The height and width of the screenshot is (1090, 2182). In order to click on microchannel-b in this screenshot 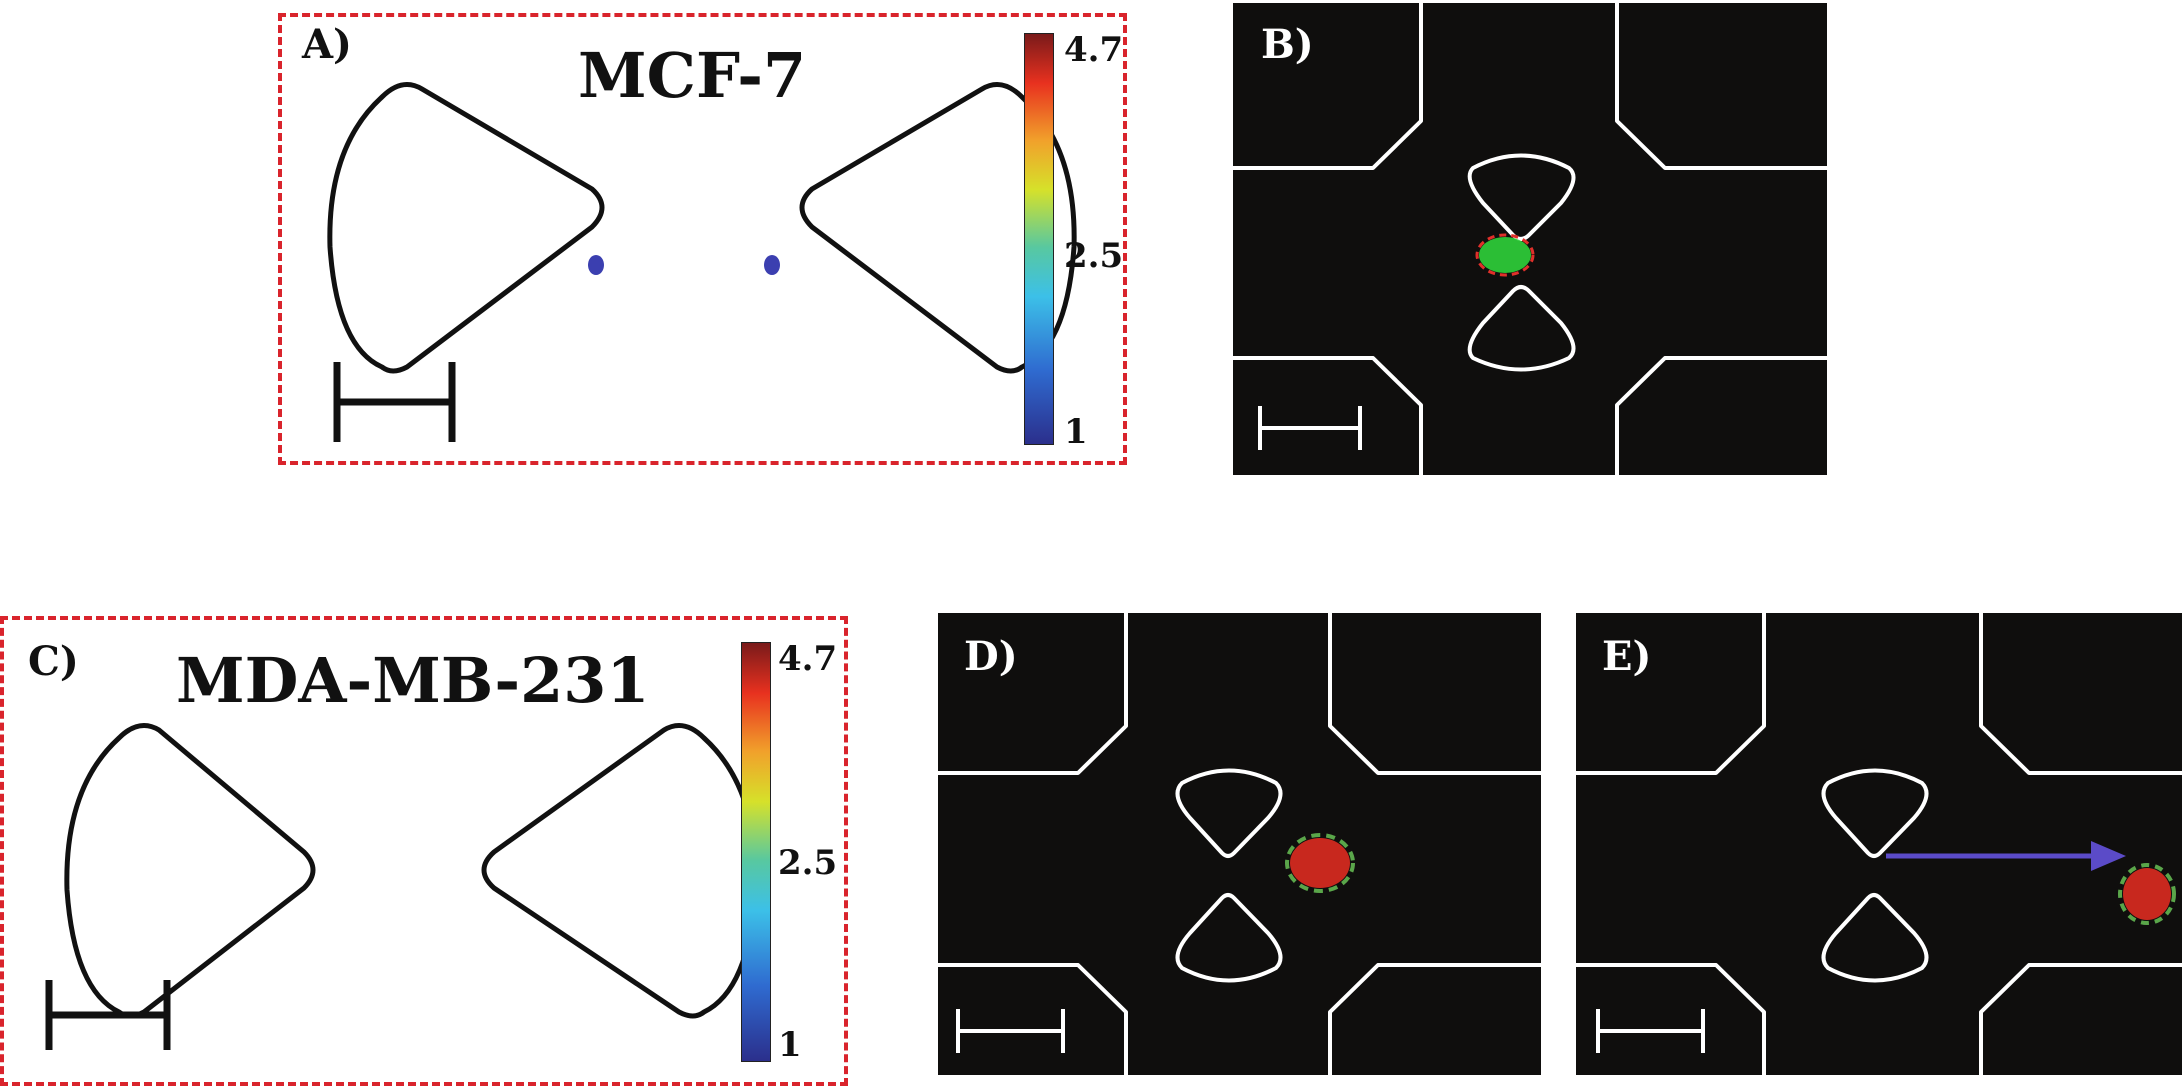, I will do `click(1530, 239)`.